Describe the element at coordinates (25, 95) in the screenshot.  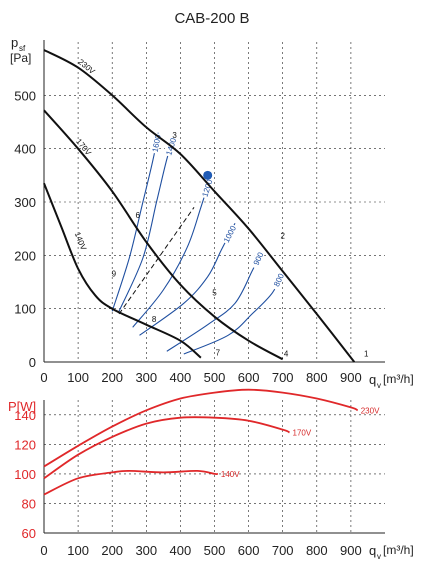
I see `y-tick-label: 500` at that location.